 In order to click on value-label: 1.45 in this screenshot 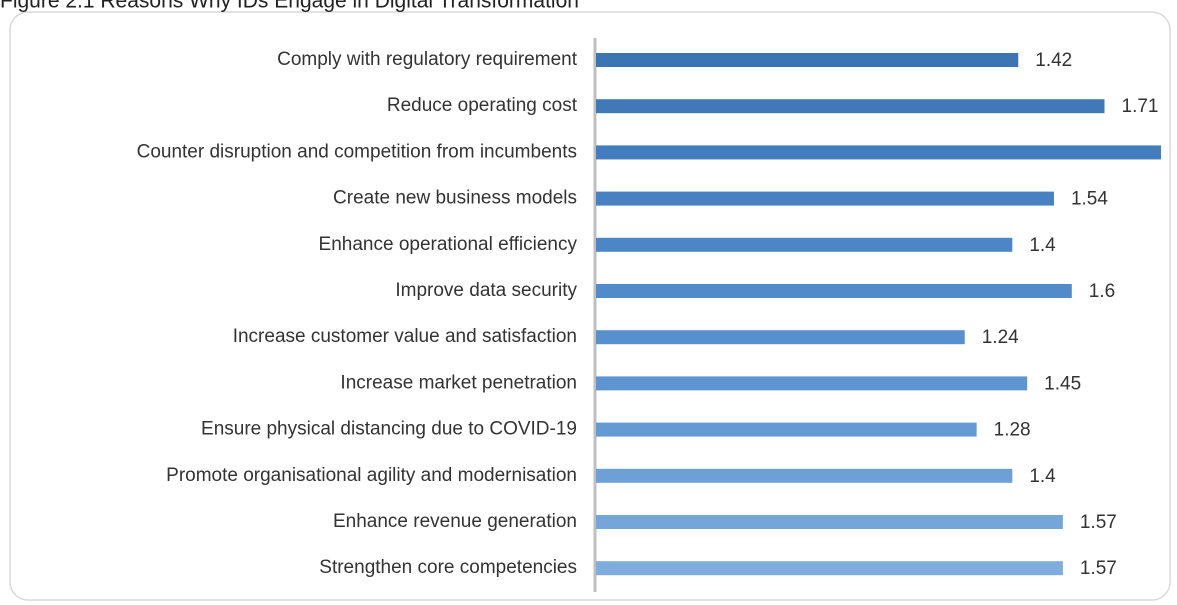, I will do `click(1062, 383)`.